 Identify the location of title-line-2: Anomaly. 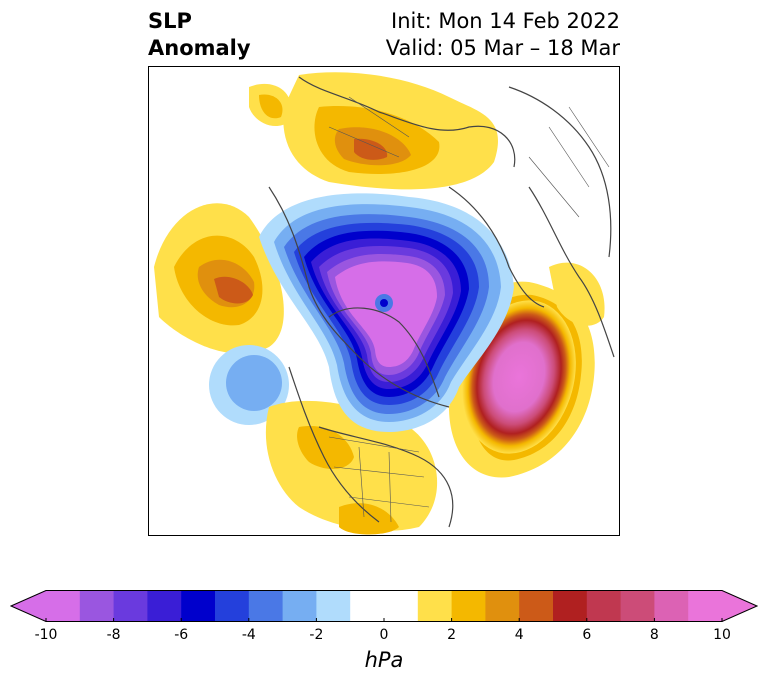
(199, 48).